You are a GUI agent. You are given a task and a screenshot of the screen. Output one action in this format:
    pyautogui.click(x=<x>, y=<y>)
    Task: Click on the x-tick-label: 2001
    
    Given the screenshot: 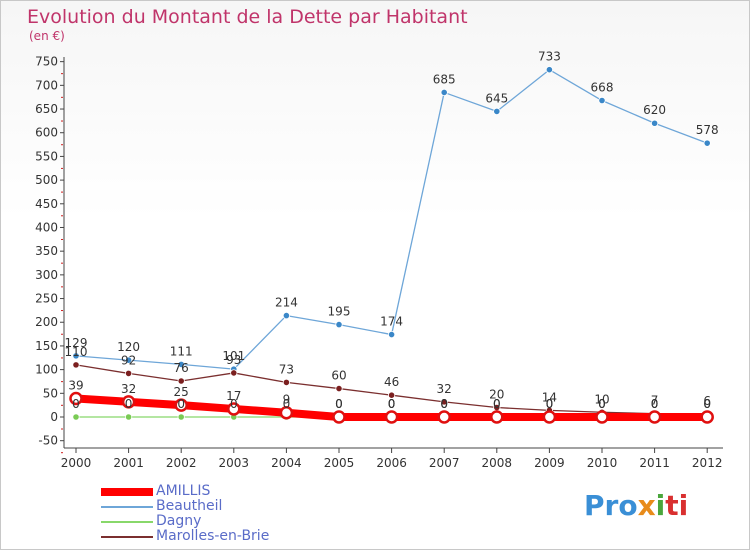 What is the action you would take?
    pyautogui.click(x=128, y=463)
    